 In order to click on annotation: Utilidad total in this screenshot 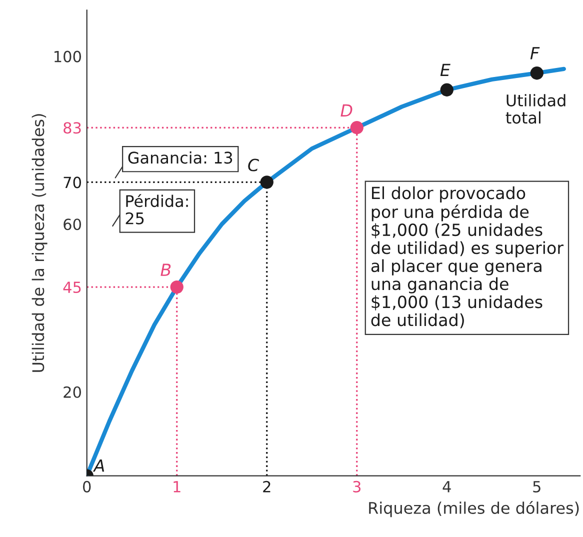, I will do `click(536, 109)`.